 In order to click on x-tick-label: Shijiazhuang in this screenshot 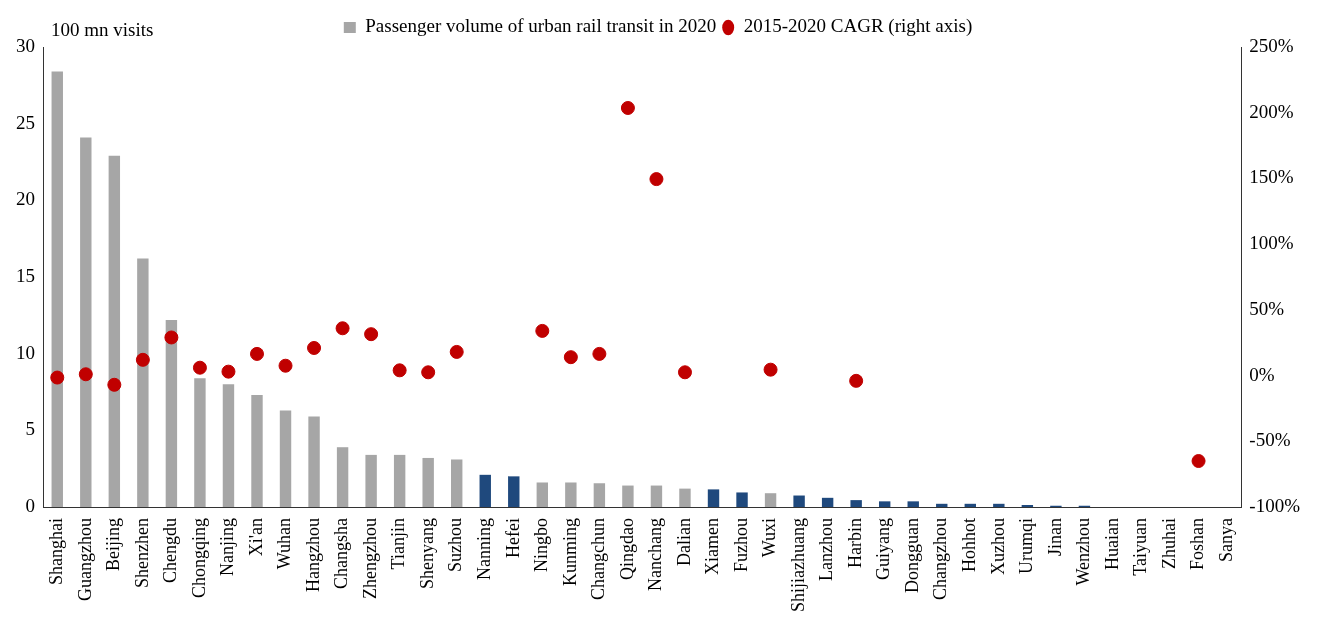, I will do `click(797, 565)`.